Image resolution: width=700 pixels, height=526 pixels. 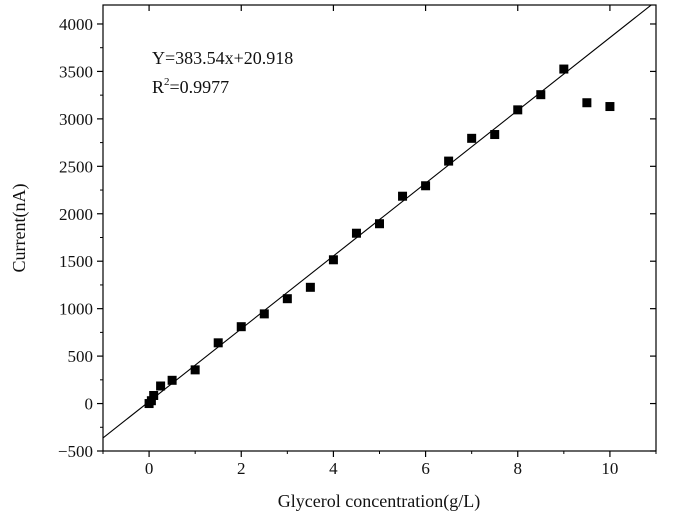 I want to click on y-tick-label: 4000, so click(x=76, y=24).